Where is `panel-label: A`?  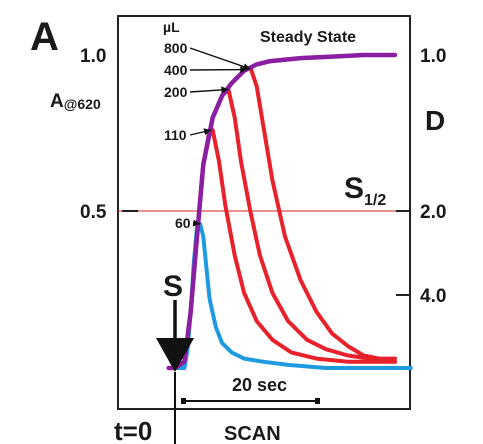
panel-label: A is located at coordinates (44, 37).